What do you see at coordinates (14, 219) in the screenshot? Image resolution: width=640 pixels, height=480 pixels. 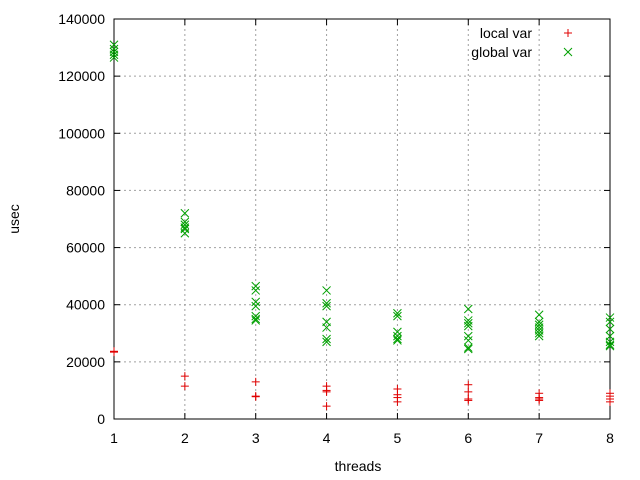 I see `y-axis-title: usec` at bounding box center [14, 219].